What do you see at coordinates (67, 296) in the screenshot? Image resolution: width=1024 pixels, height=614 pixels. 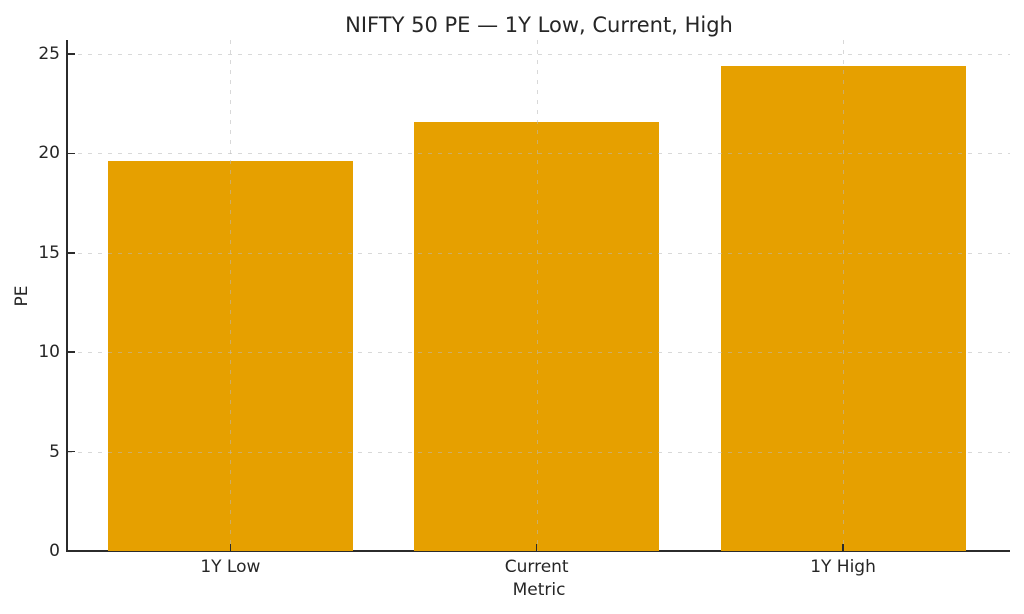 I see `y-axis-spine` at bounding box center [67, 296].